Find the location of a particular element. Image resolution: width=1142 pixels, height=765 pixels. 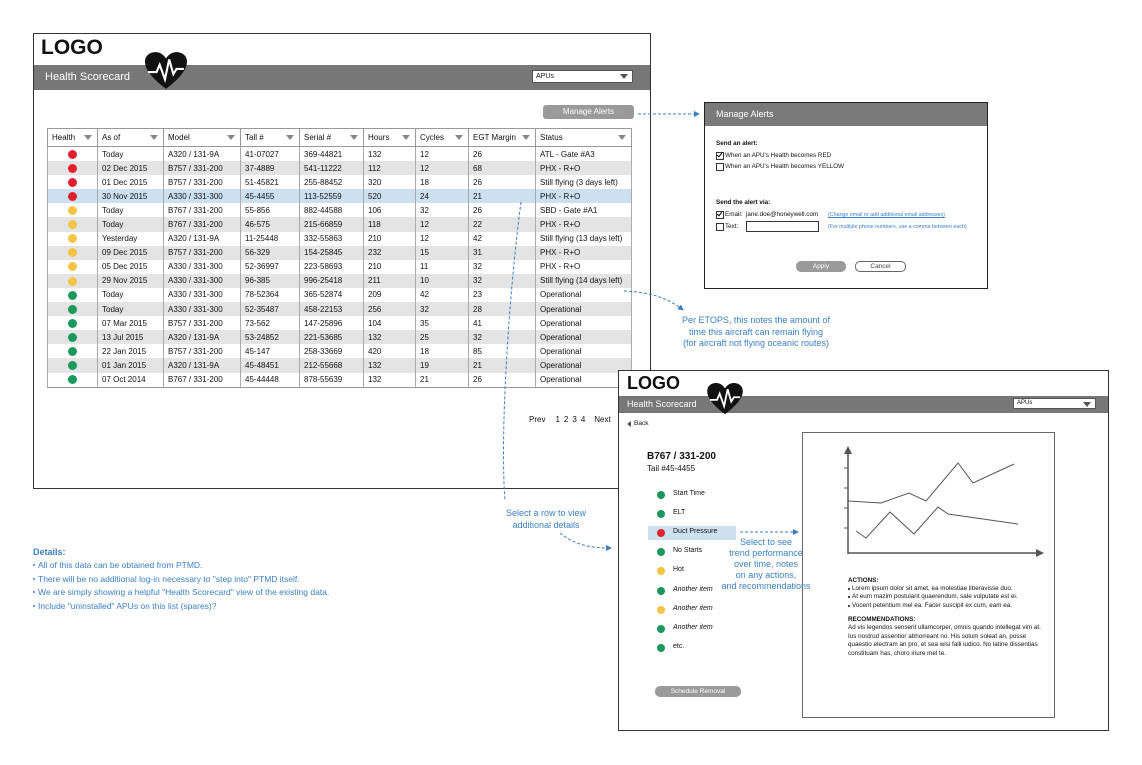

table-cell: 02 Dec 2015 is located at coordinates (130, 168).